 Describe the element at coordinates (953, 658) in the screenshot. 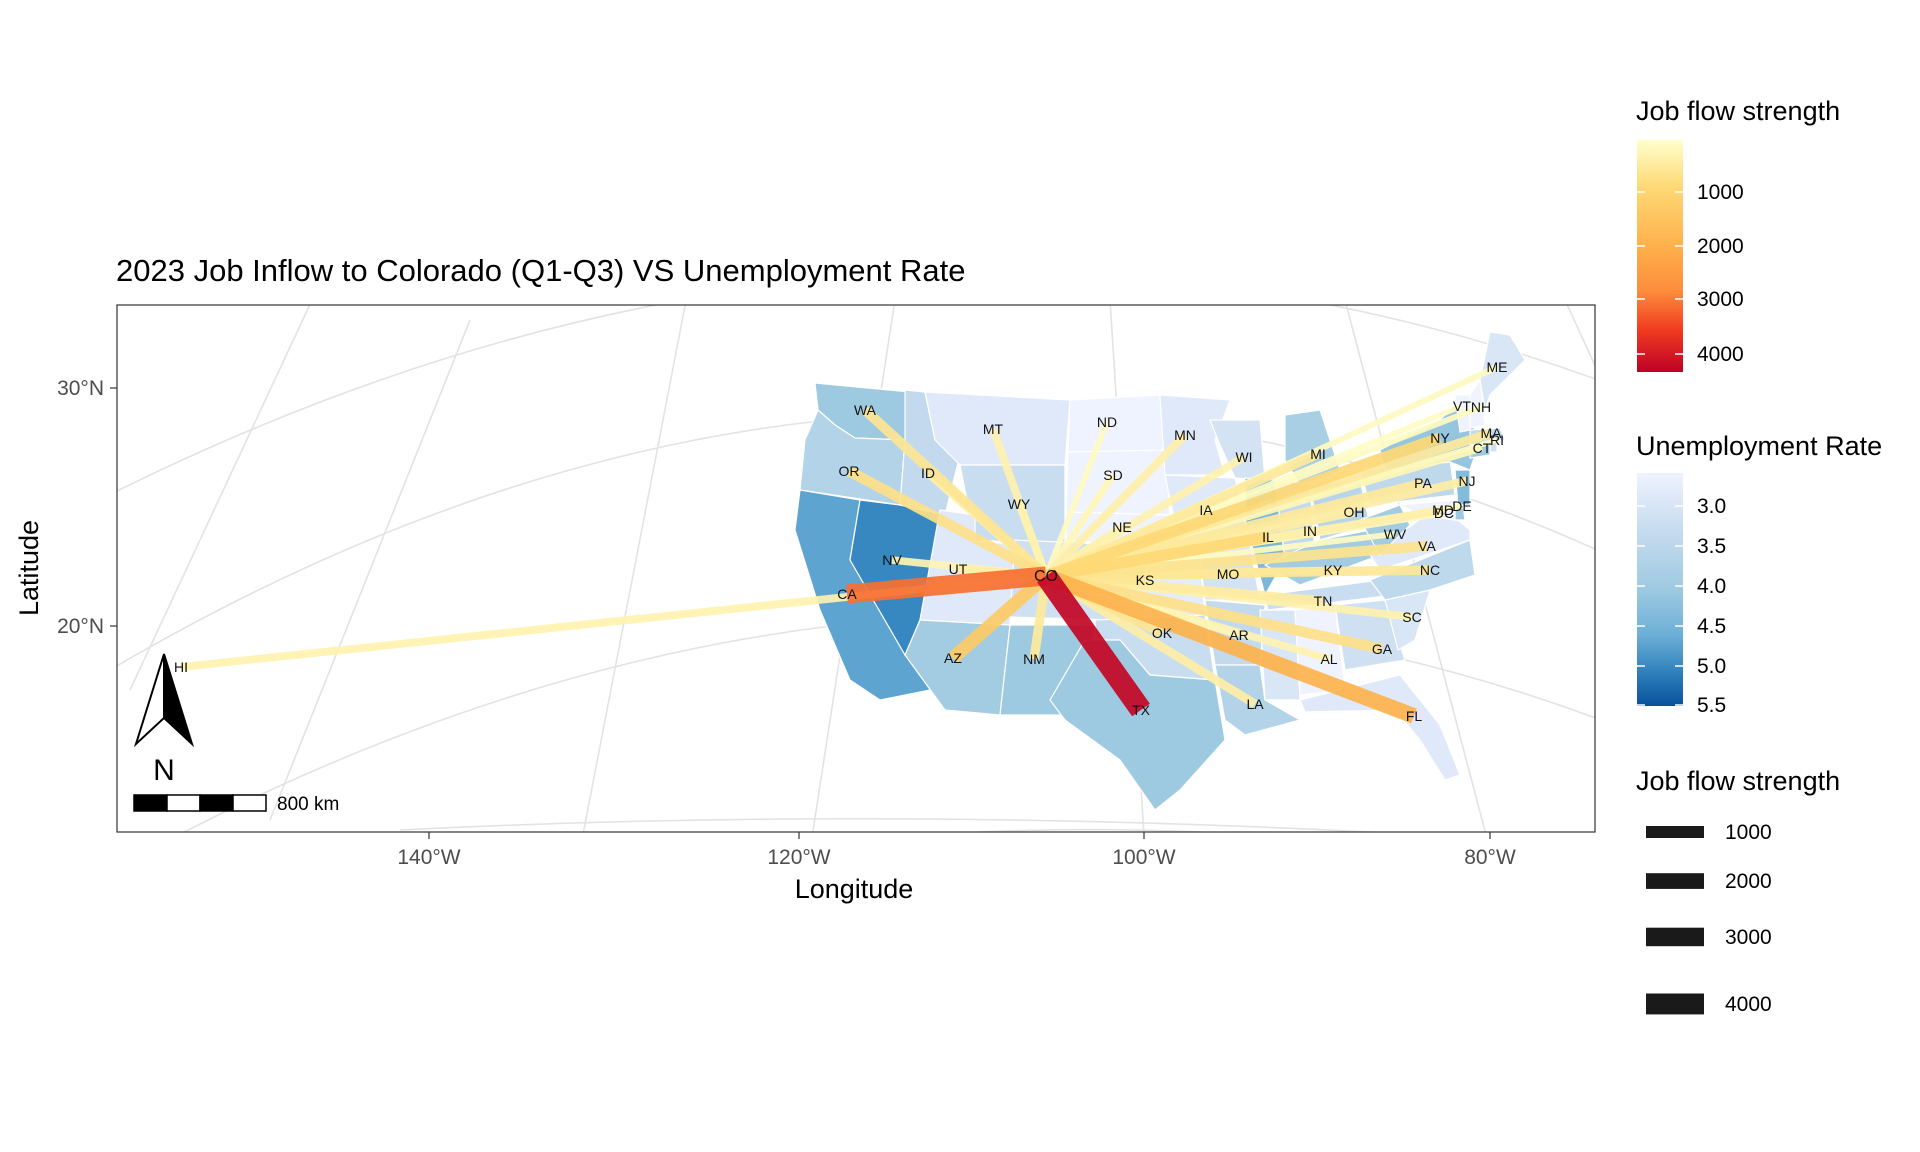

I see `state-label-az: AZ` at that location.